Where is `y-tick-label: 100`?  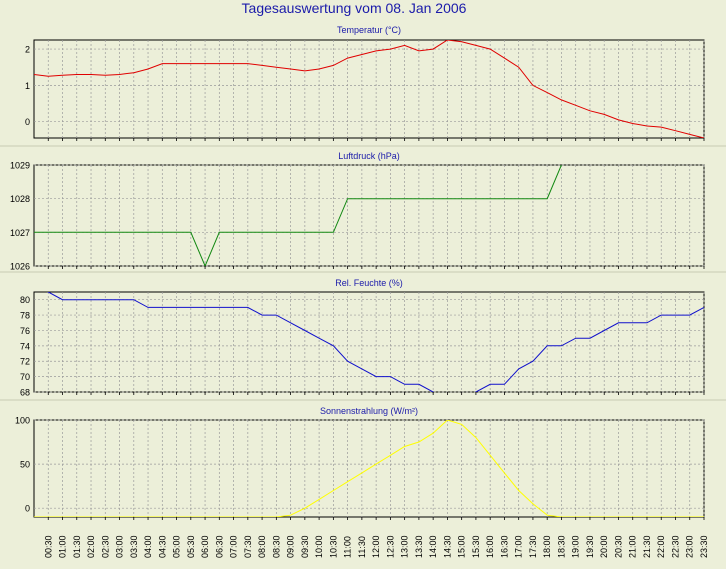 y-tick-label: 100 is located at coordinates (22, 421).